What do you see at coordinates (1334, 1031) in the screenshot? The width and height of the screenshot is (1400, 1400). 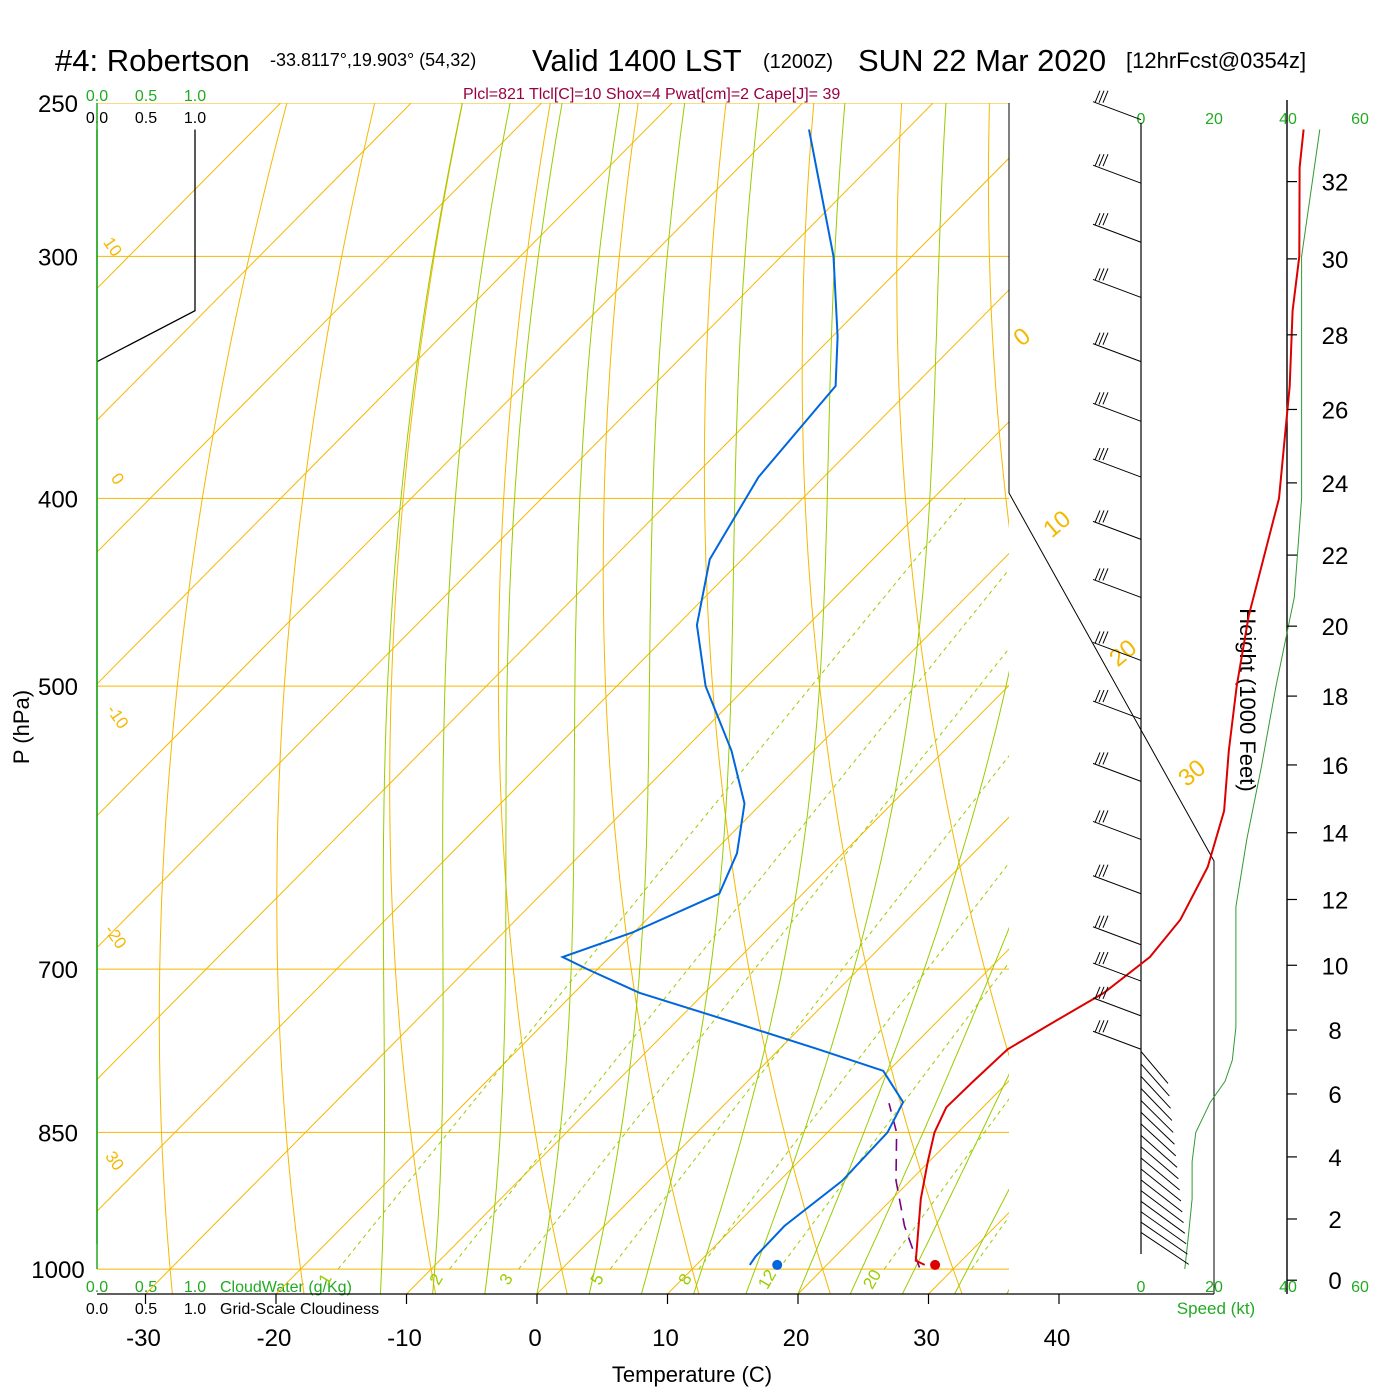 I see `height-tick-label: 8` at bounding box center [1334, 1031].